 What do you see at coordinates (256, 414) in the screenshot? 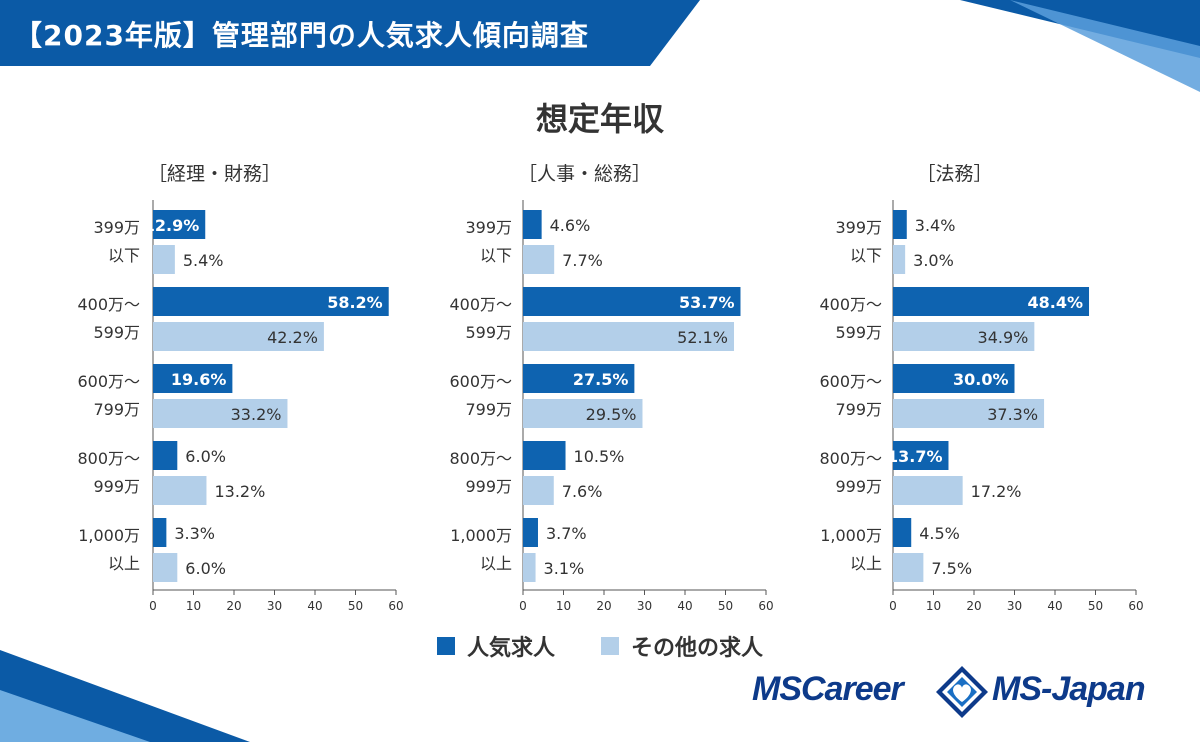
I see `data-label: 33.2%` at bounding box center [256, 414].